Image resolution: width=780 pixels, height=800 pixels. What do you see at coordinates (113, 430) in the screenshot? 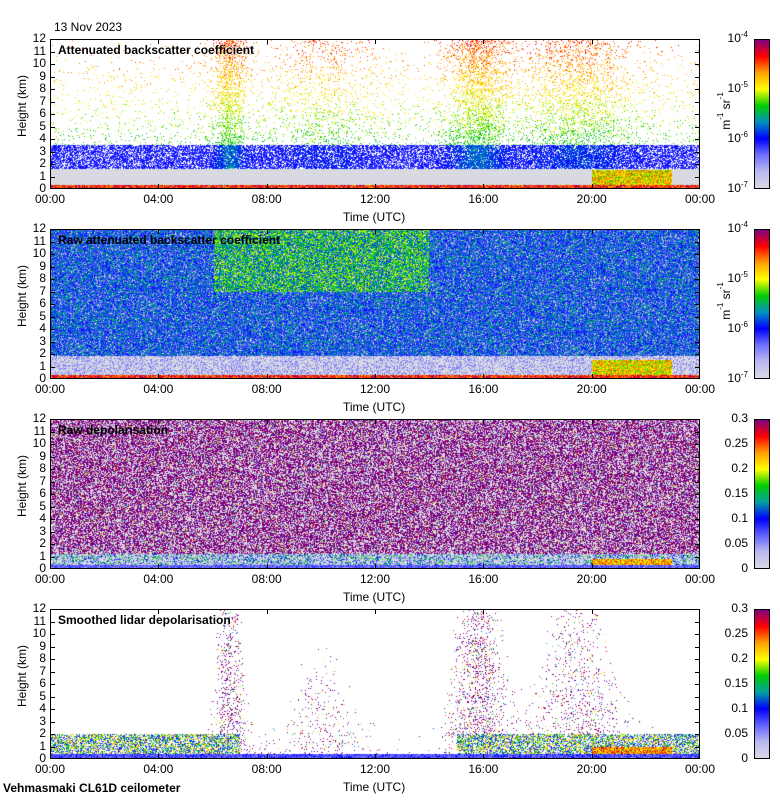
I see `panel-title: Raw depolarisation` at bounding box center [113, 430].